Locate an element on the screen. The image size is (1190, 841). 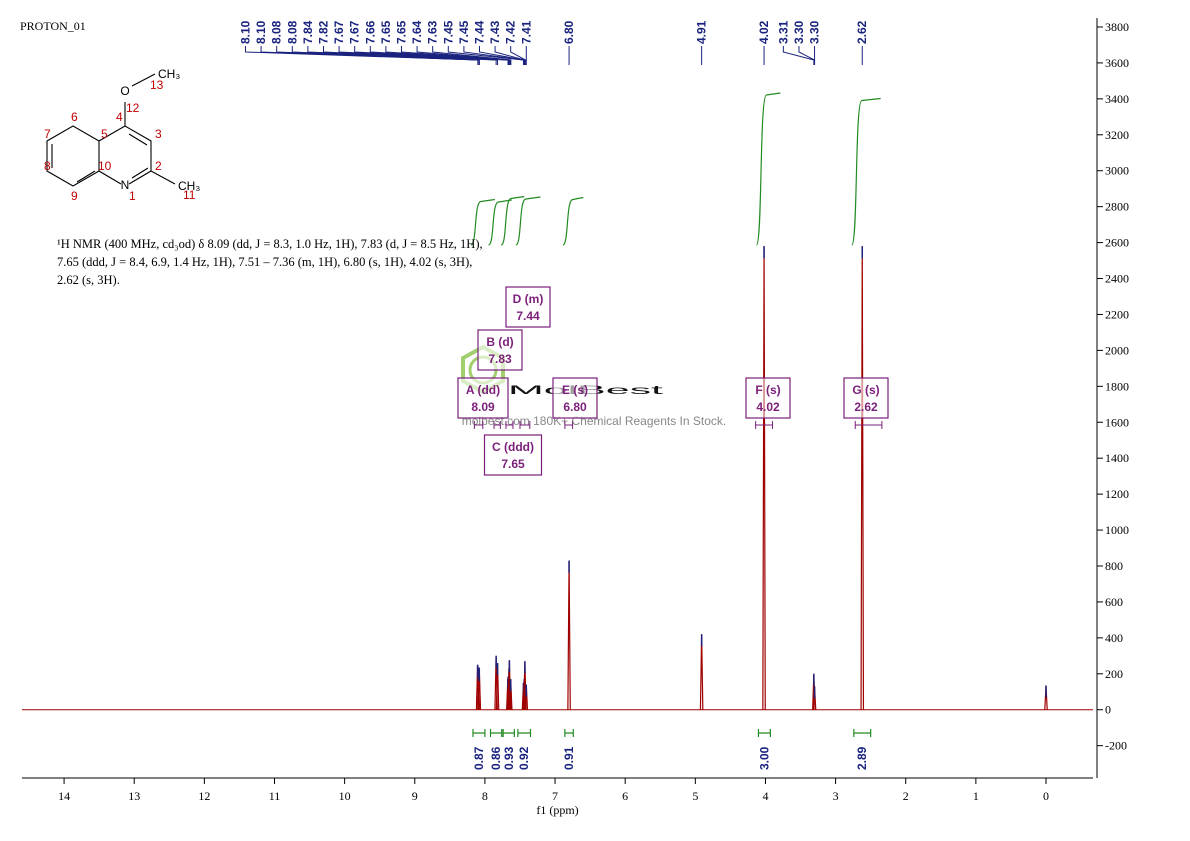
x-tick-label: 1 is located at coordinates (976, 796).